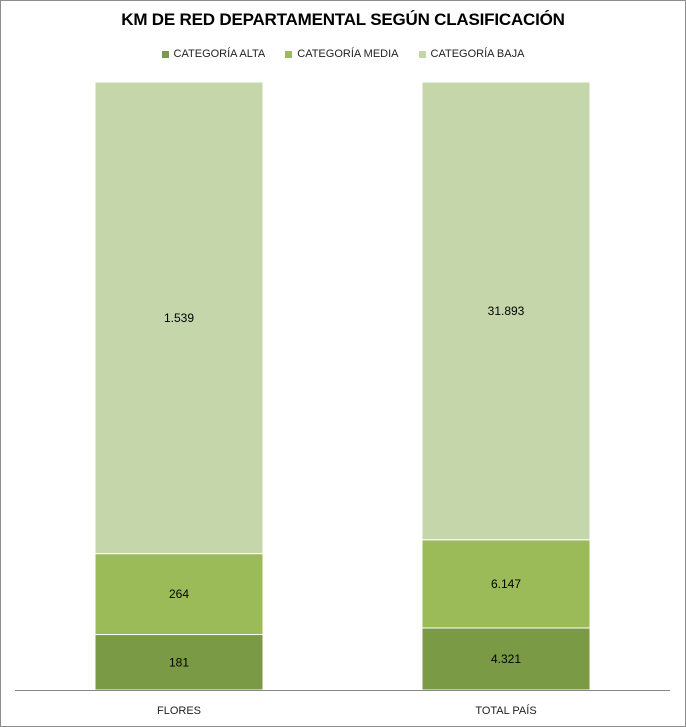 The width and height of the screenshot is (686, 727). Describe the element at coordinates (477, 54) in the screenshot. I see `legend-label-baja: CATEGORÍA BAJA` at that location.